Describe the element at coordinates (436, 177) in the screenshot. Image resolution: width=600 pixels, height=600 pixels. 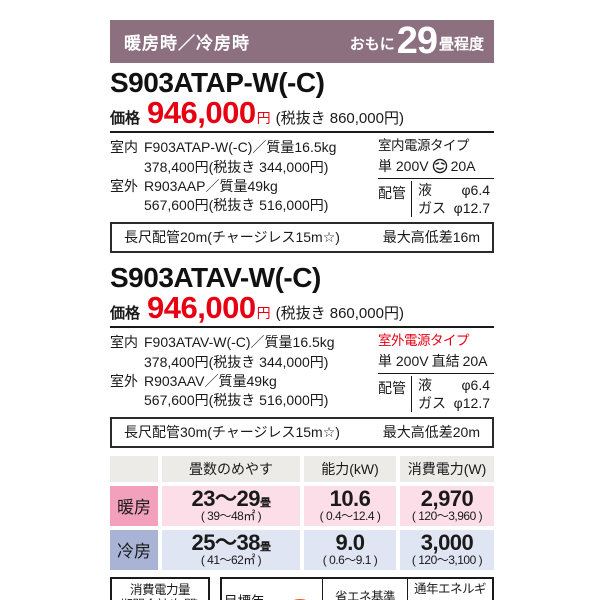
I see `power-pipe-spec: 室内電源タイプ 単 200V 20A 配管` at that location.